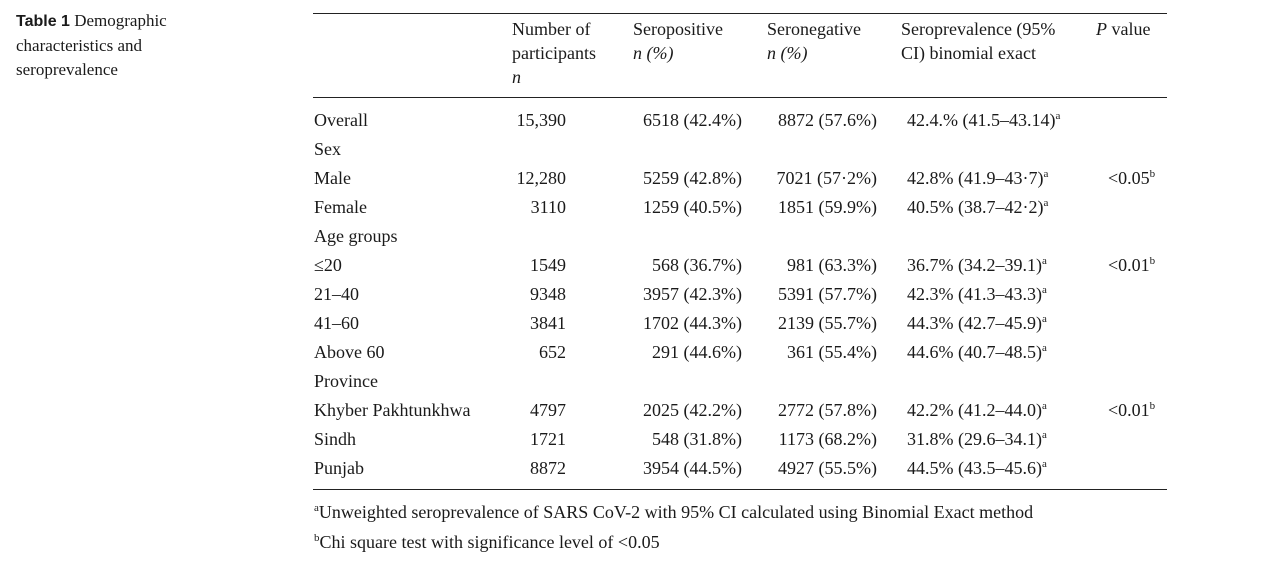  I want to click on cell-seroprevalence-value: 31.8% (29.6–34.1), so click(974, 439).